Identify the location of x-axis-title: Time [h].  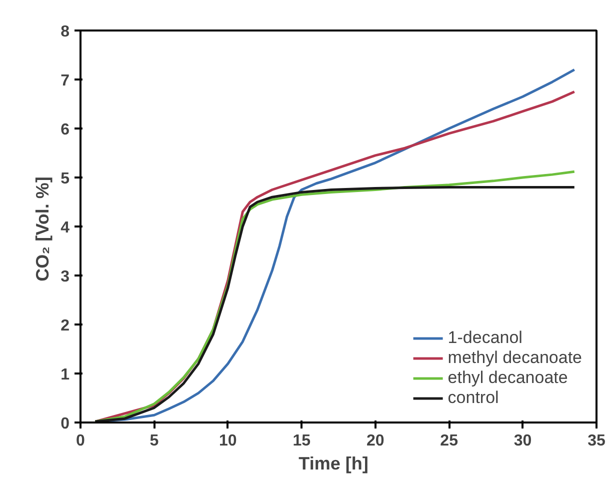
(333, 464).